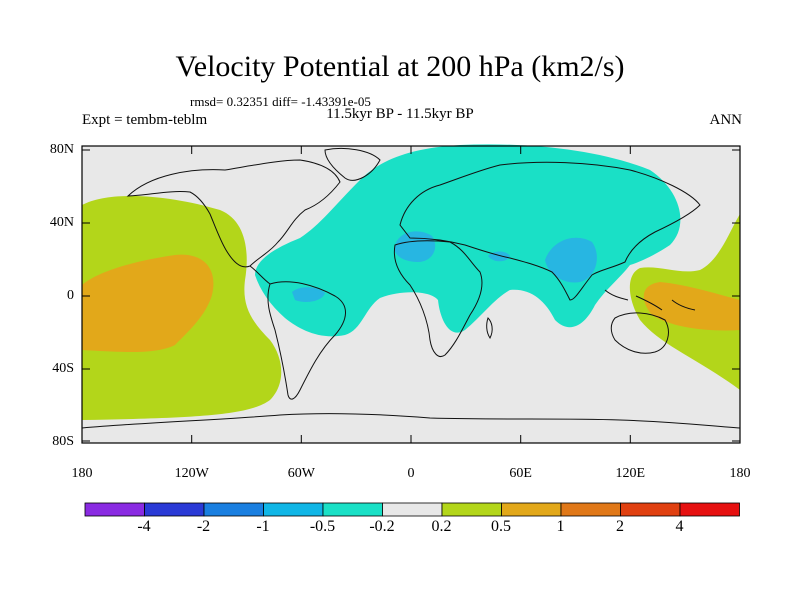  What do you see at coordinates (144, 526) in the screenshot?
I see `colorbar-label: -4` at bounding box center [144, 526].